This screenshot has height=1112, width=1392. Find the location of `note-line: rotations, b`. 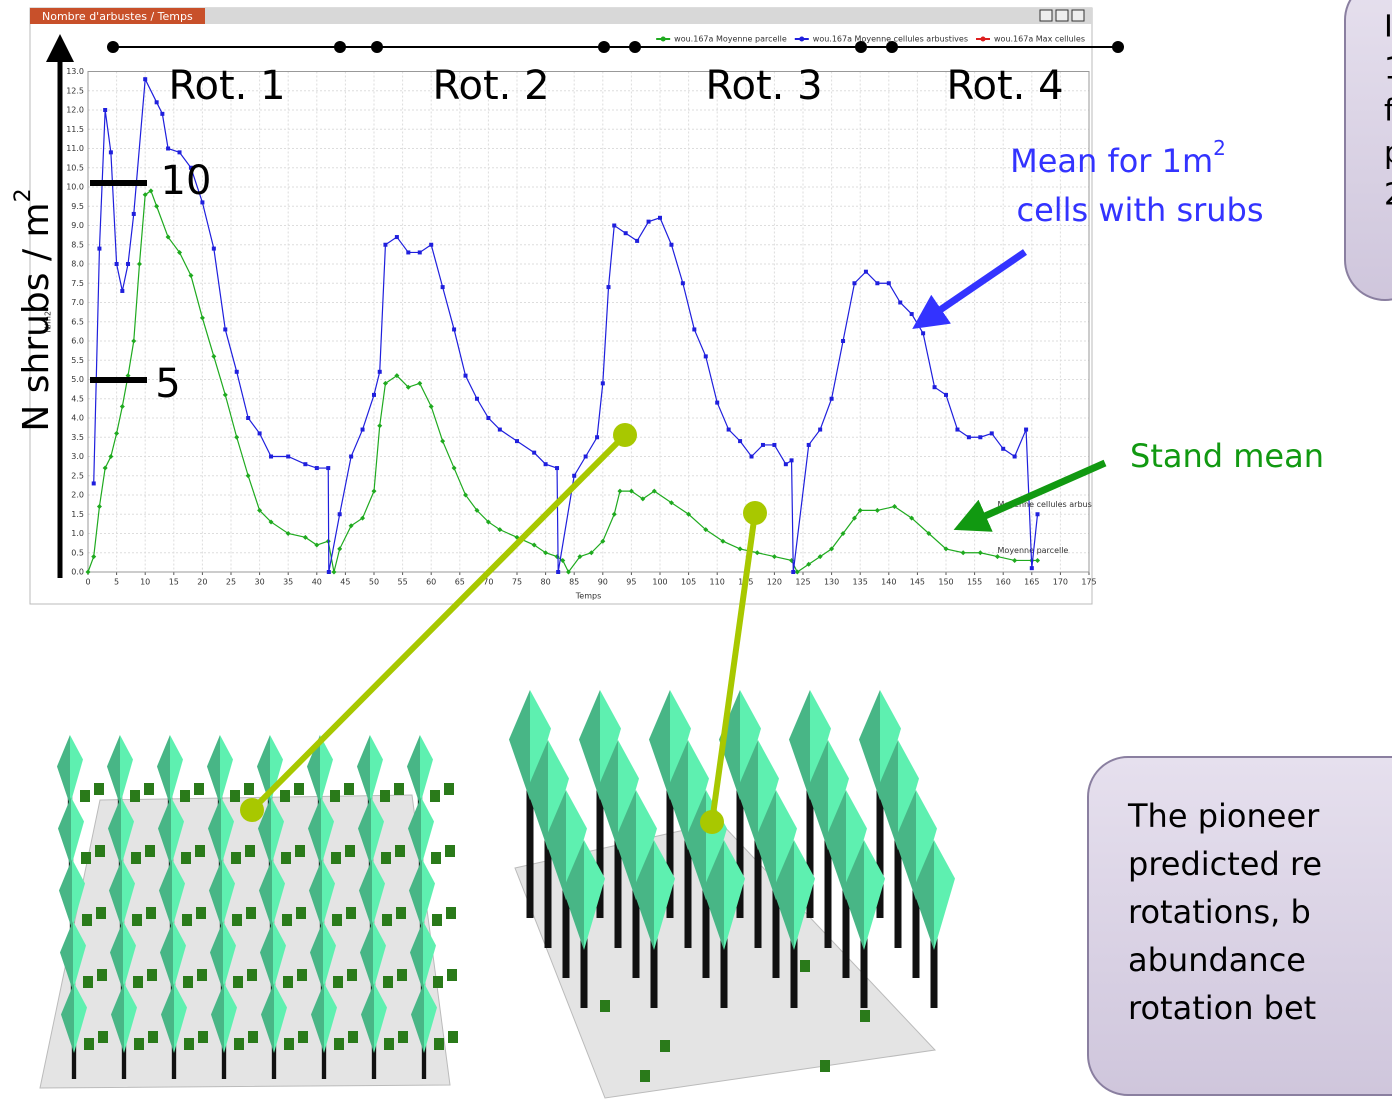

note-line: rotations, b is located at coordinates (1219, 912).